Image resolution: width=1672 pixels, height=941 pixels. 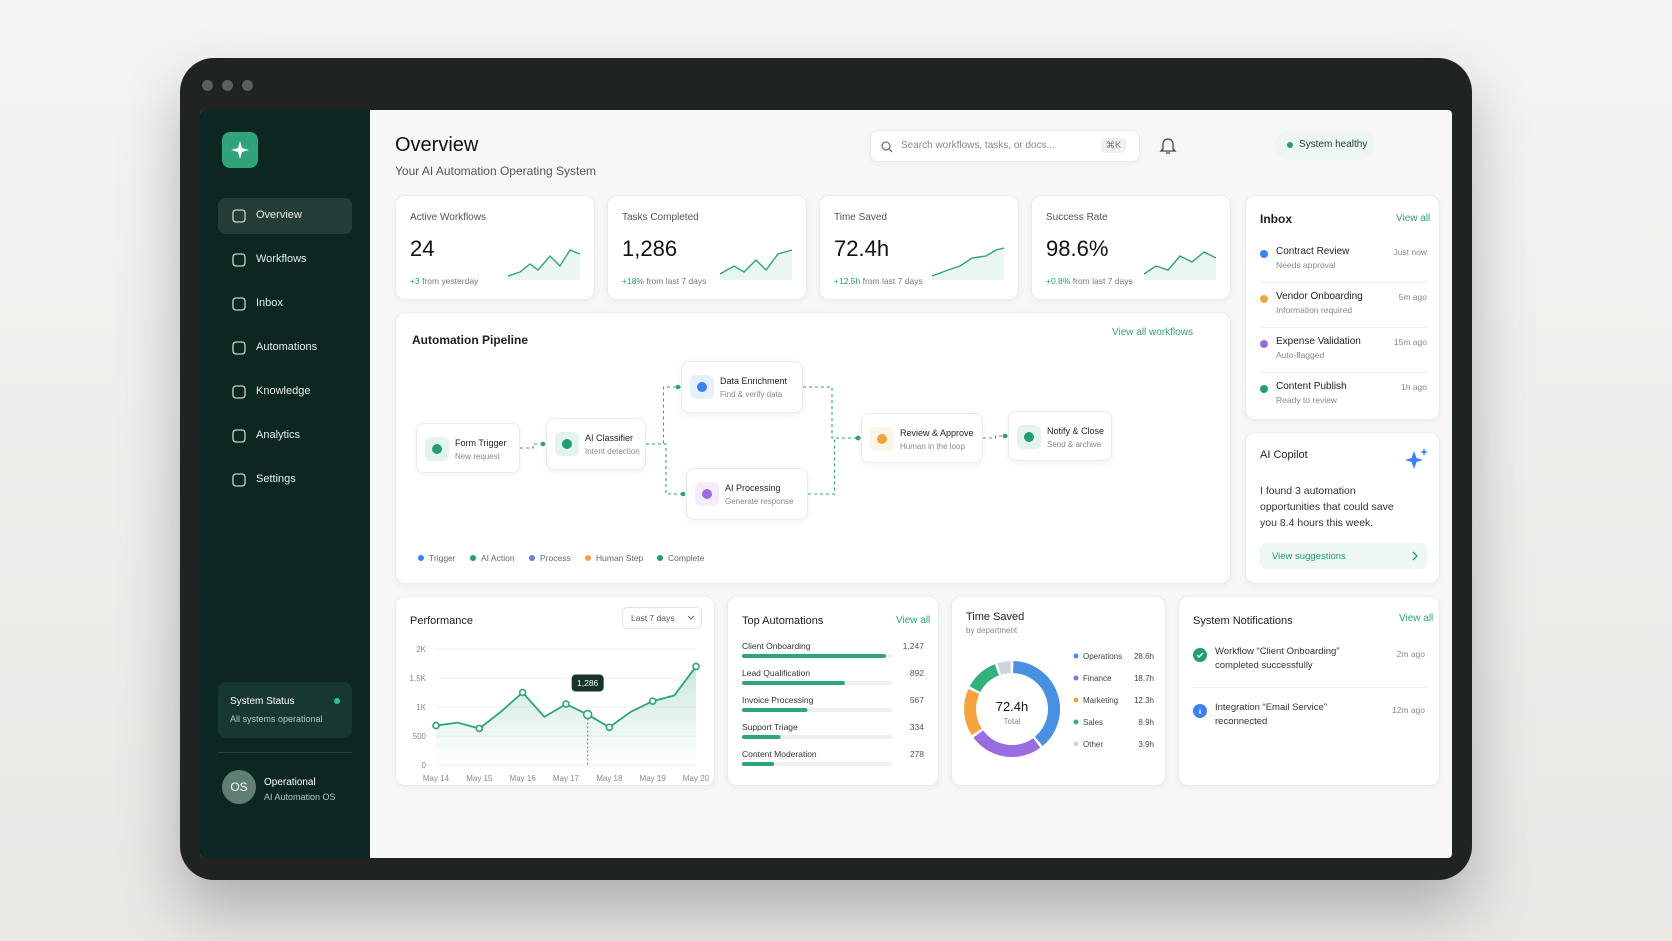 What do you see at coordinates (468, 448) in the screenshot?
I see `pipeline-node: Form Trigger New request` at bounding box center [468, 448].